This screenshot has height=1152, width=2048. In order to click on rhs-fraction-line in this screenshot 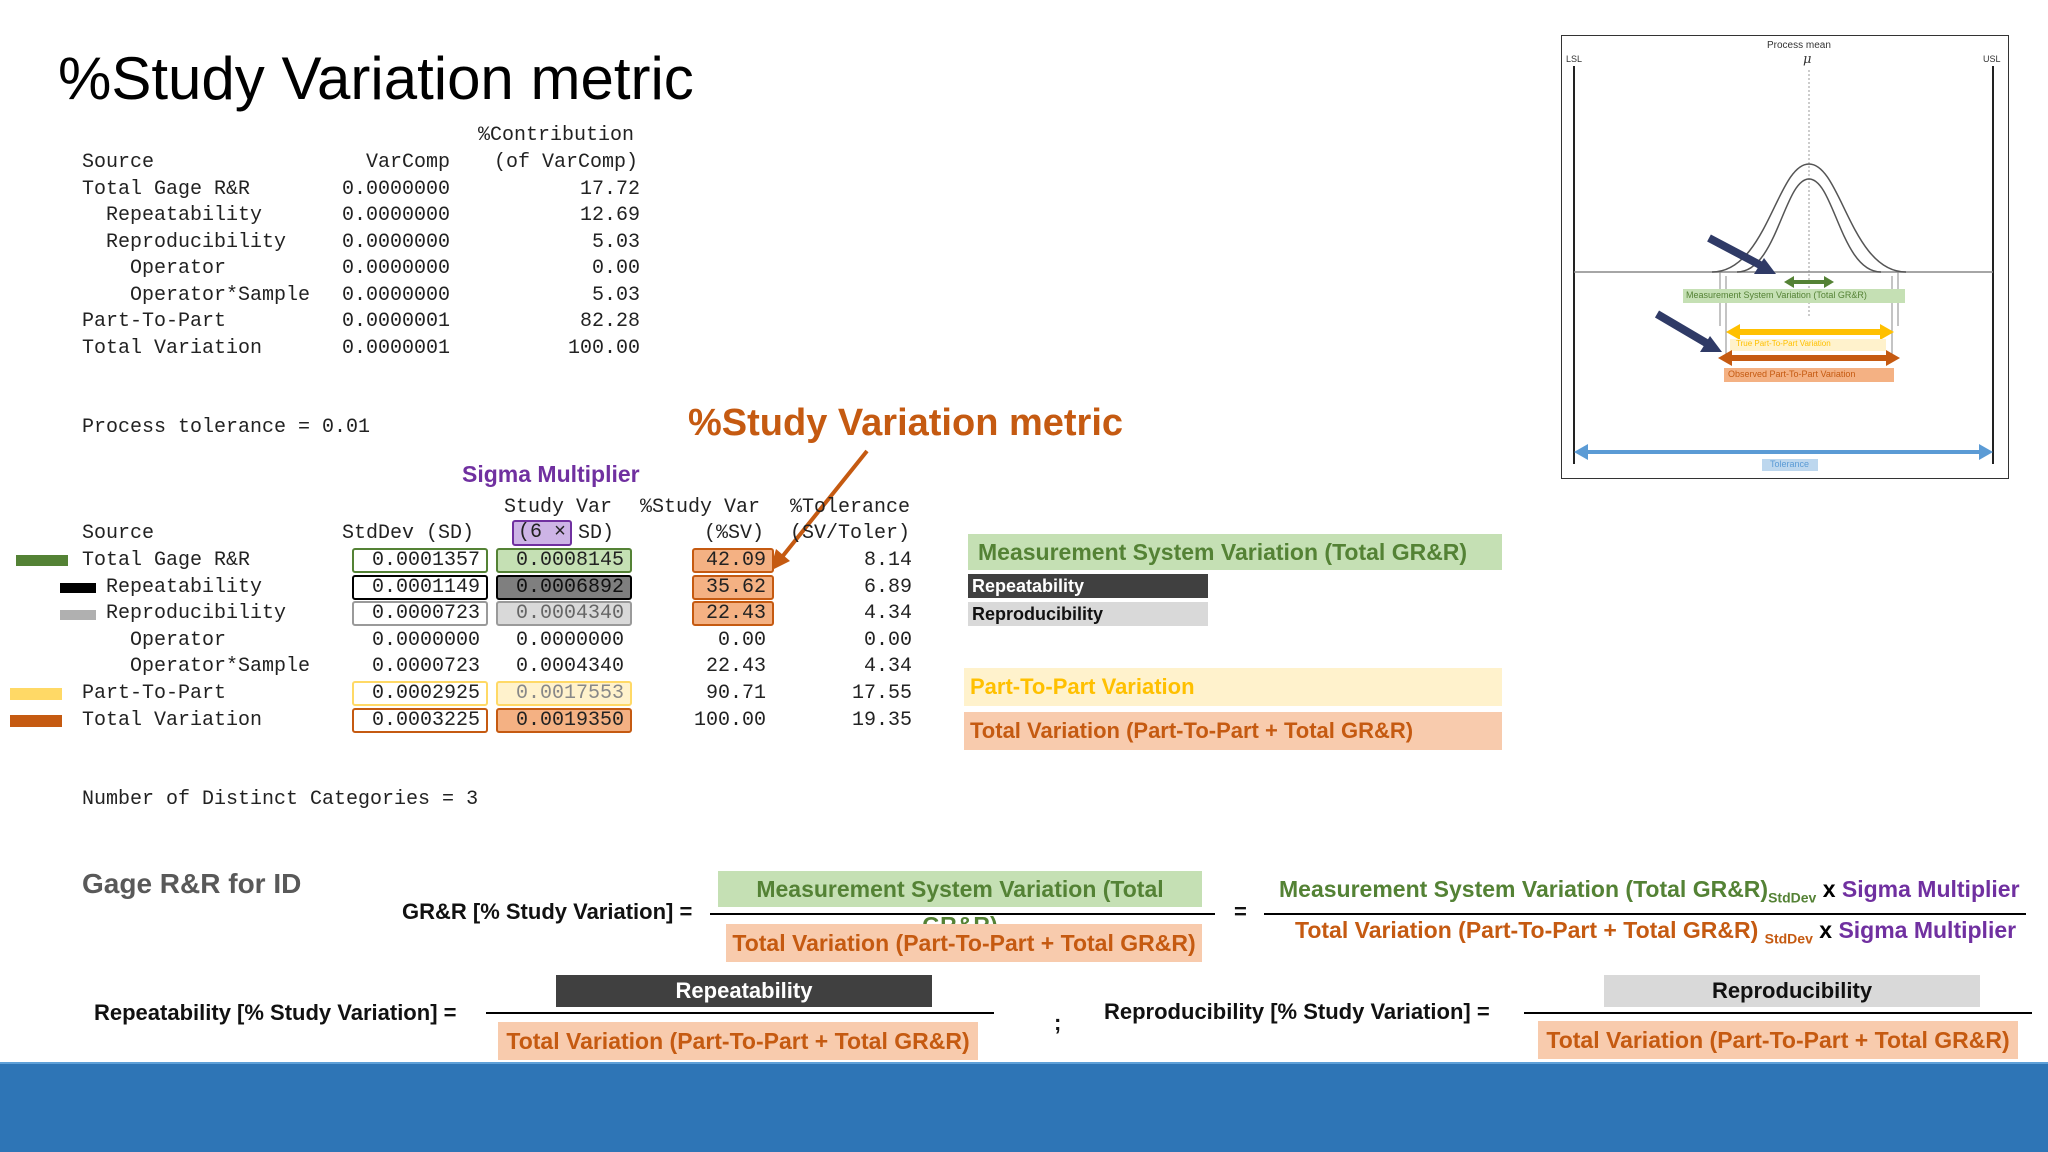, I will do `click(1645, 914)`.